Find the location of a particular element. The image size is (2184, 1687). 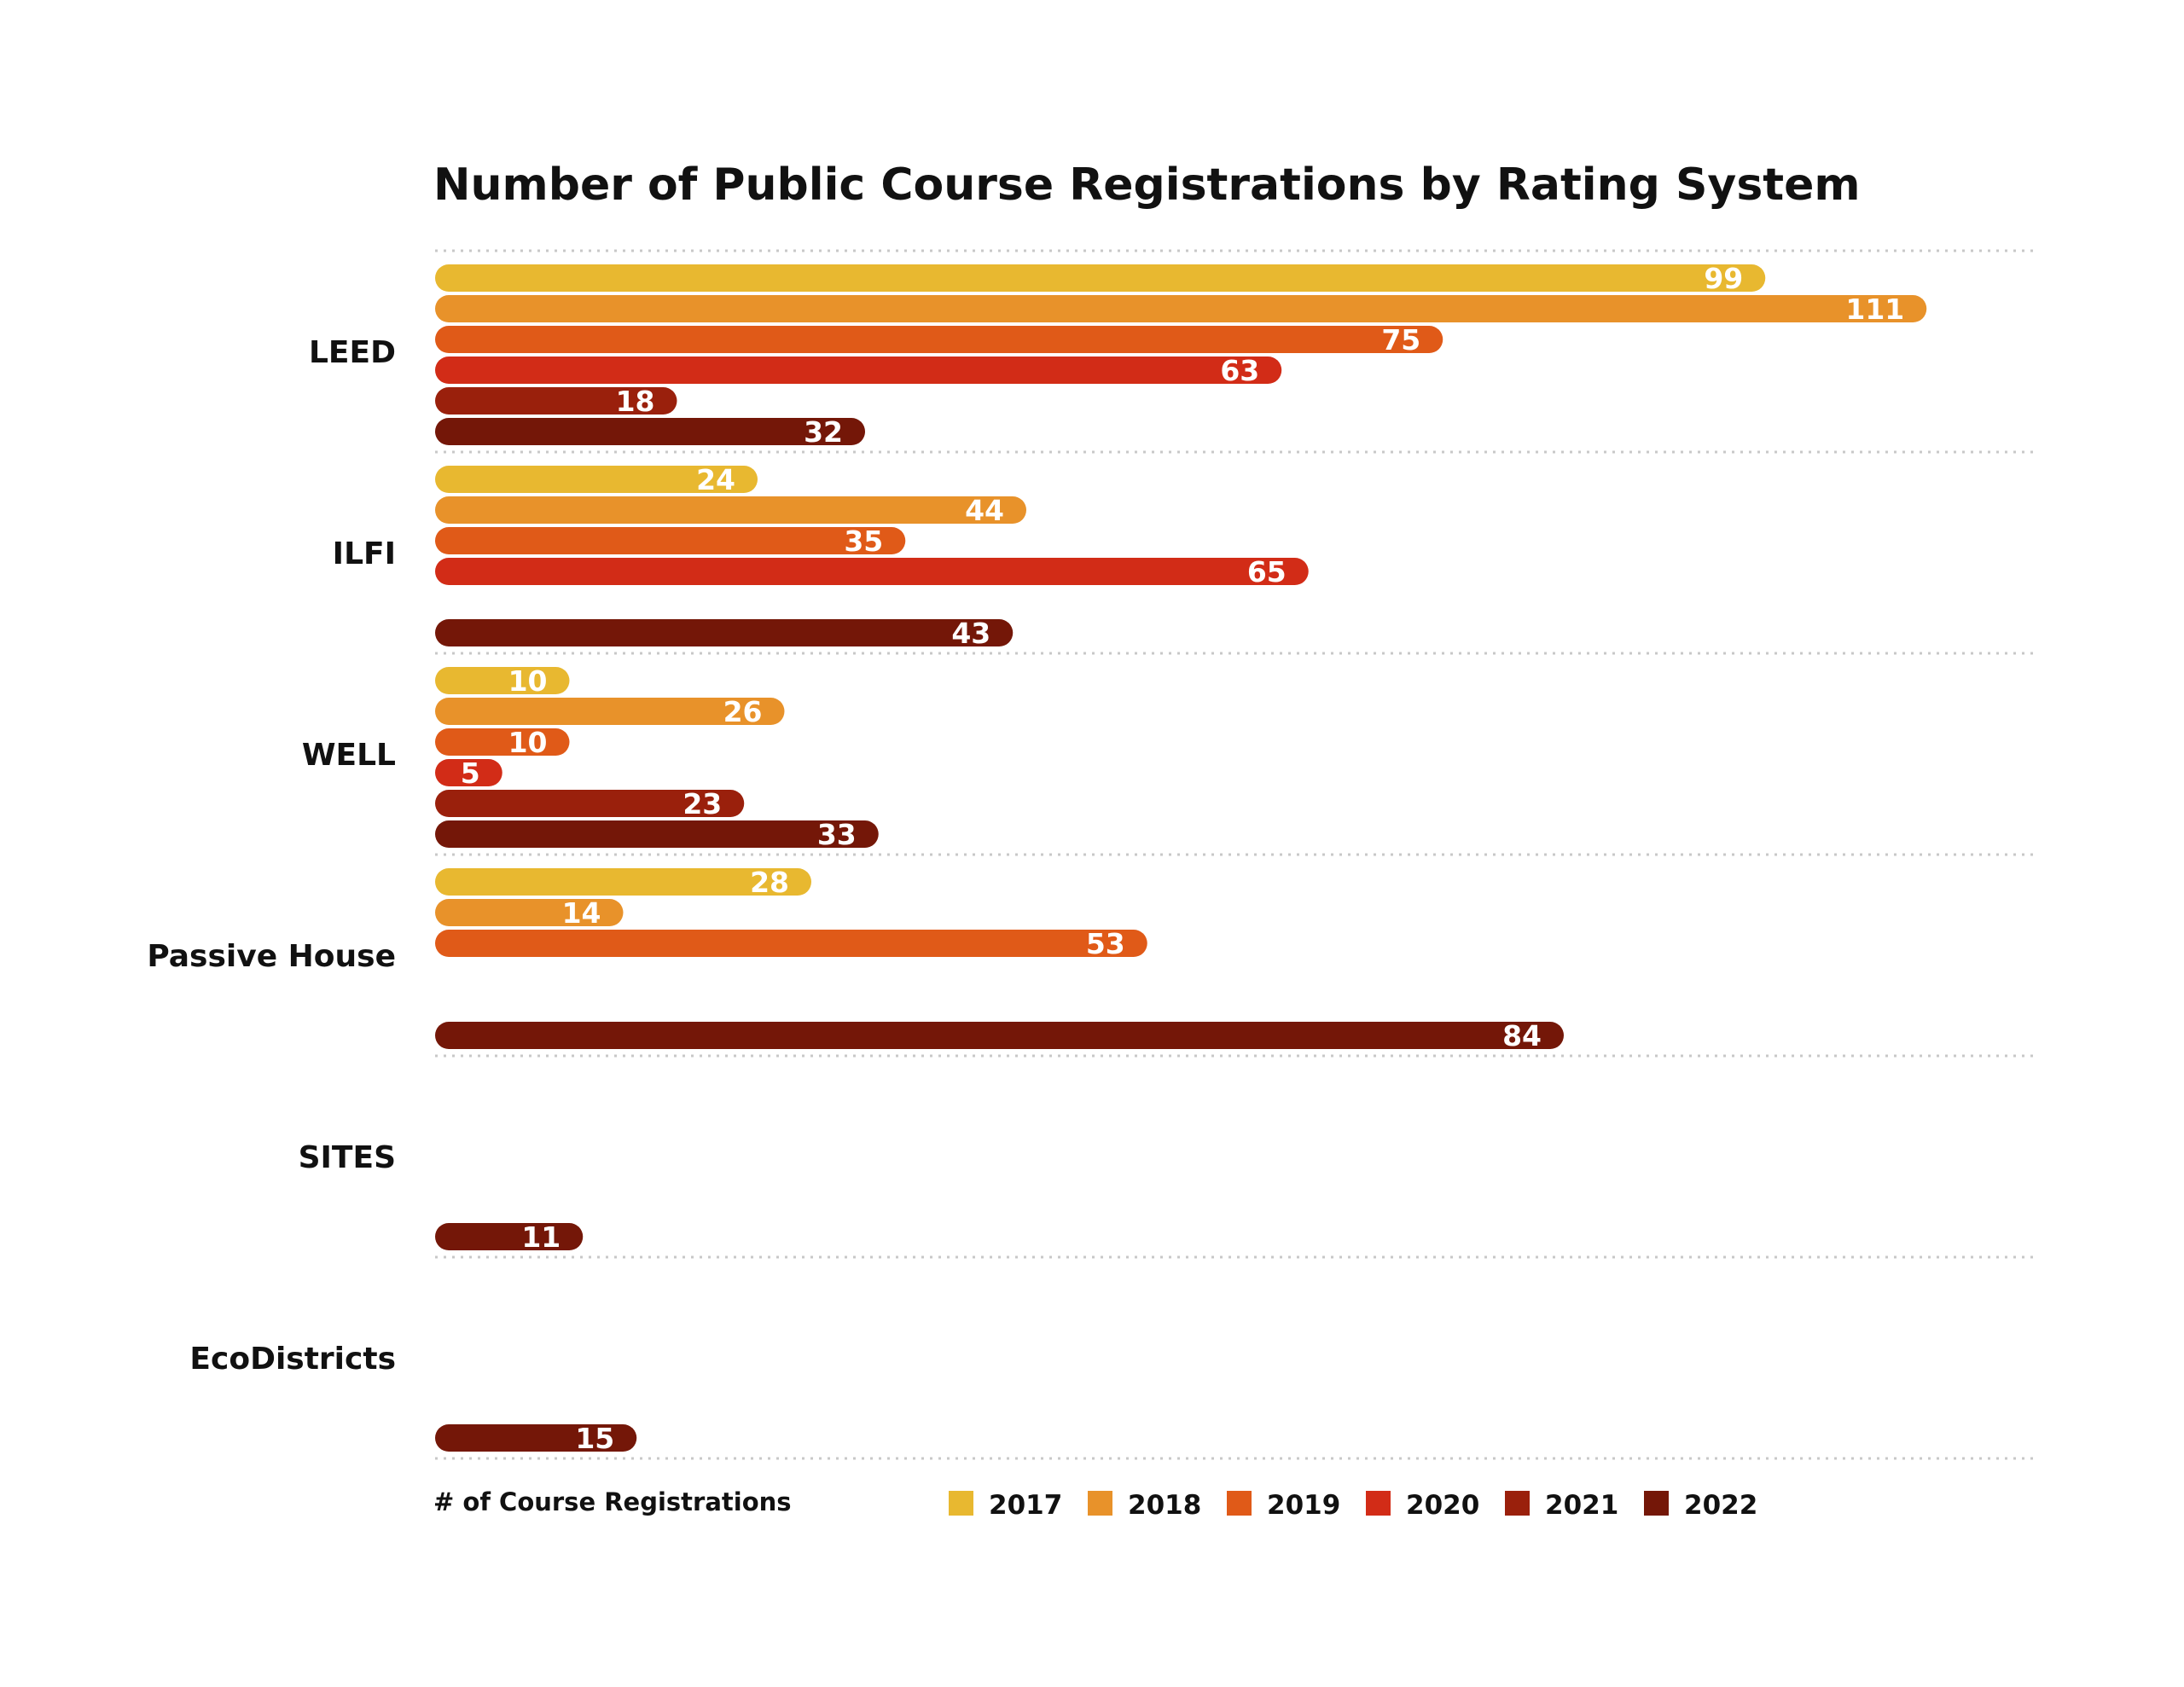

data-label: 84 is located at coordinates (1522, 1036).